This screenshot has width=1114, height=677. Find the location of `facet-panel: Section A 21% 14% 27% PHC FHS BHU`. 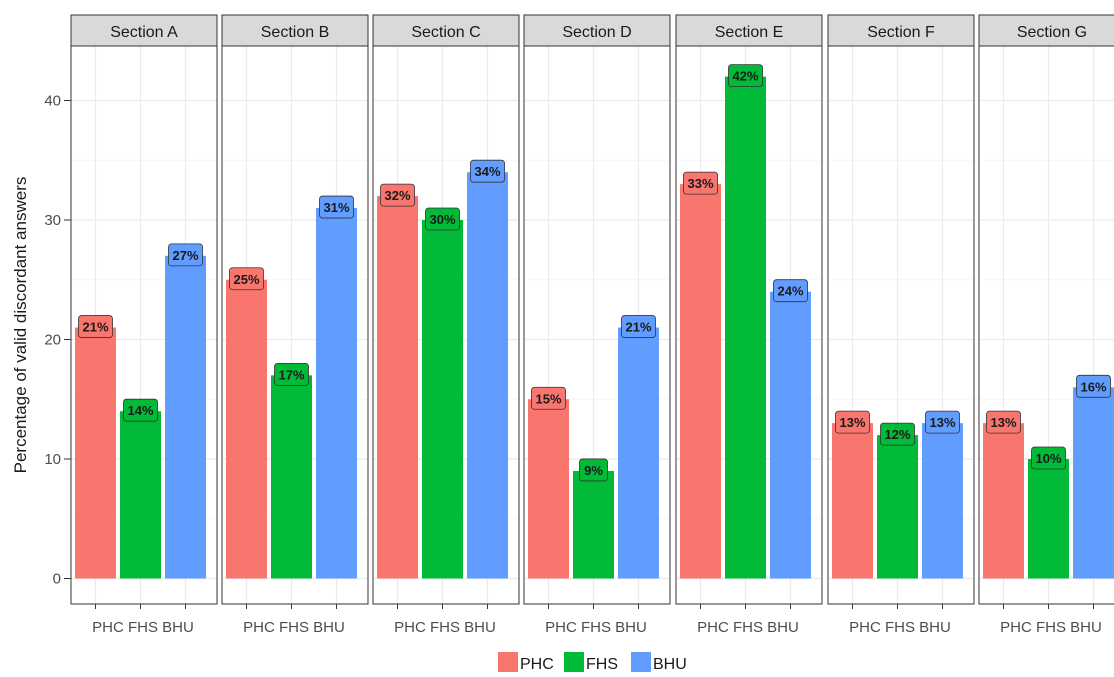

facet-panel: Section A 21% 14% 27% PHC FHS BHU is located at coordinates (144, 325).